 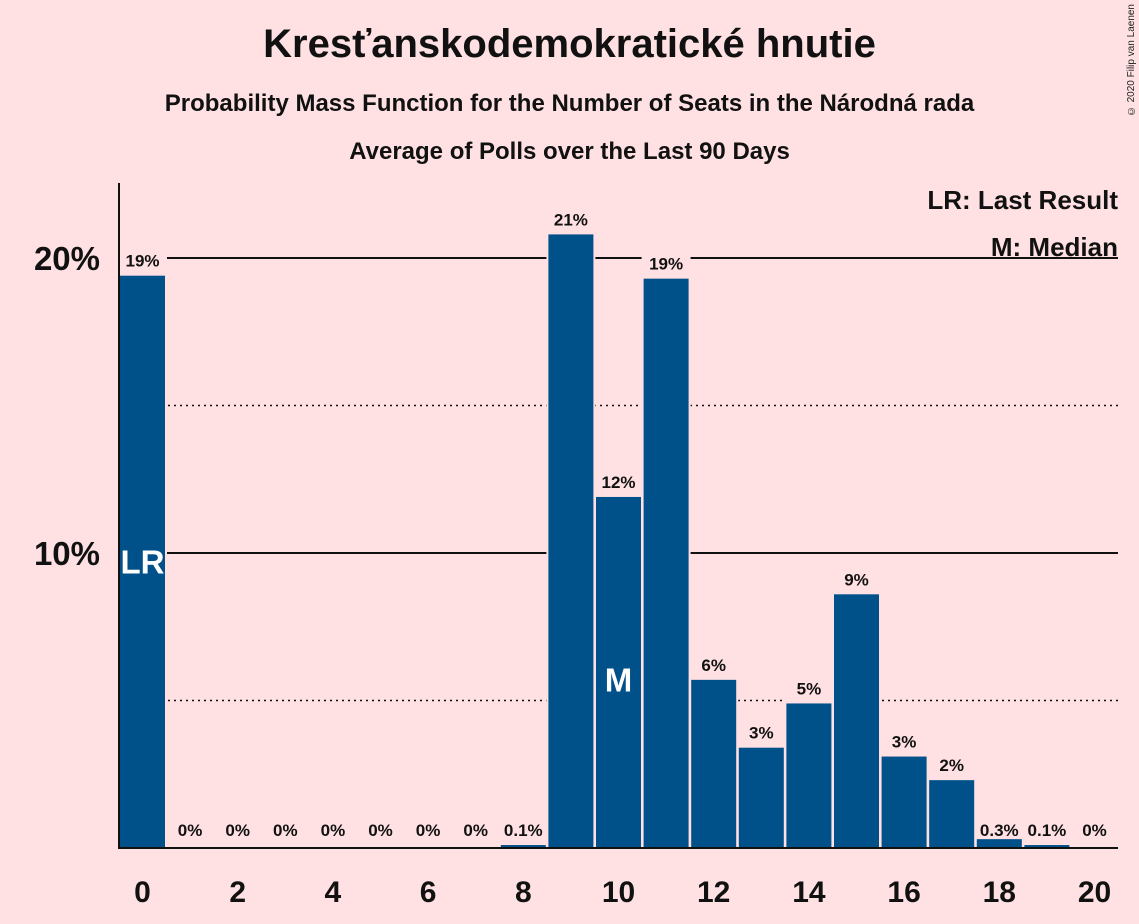 I want to click on legend: LR: Last Result M: Median, so click(x=1022, y=223).